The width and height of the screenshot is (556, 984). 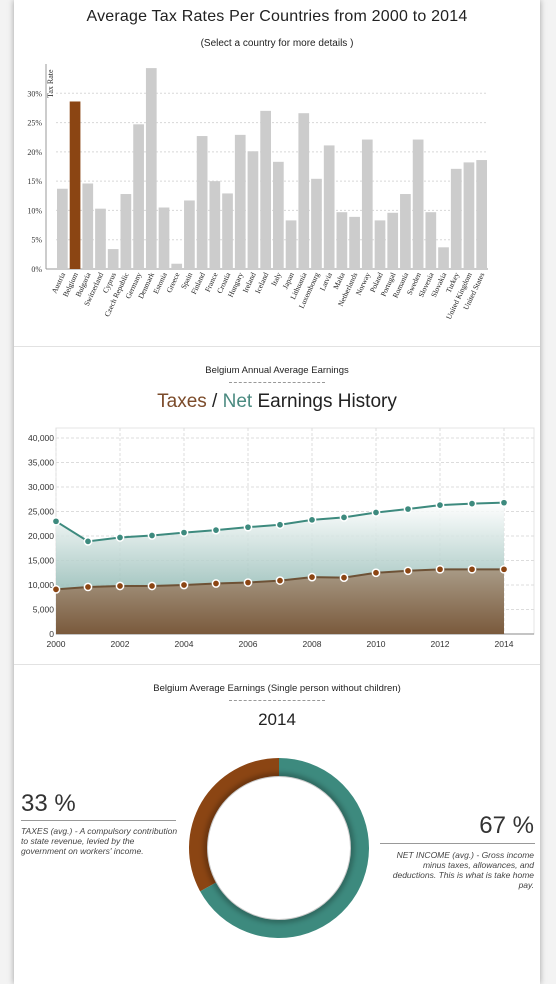 What do you see at coordinates (237, 401) in the screenshot?
I see `heading-net: Net` at bounding box center [237, 401].